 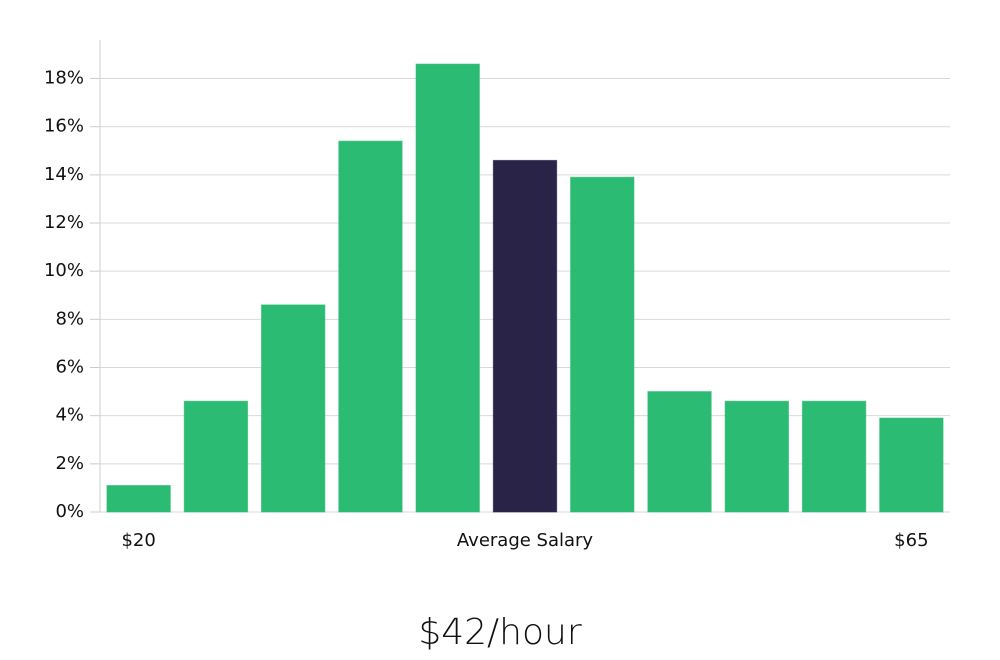 I want to click on y-tick-label: 6%, so click(x=69, y=367).